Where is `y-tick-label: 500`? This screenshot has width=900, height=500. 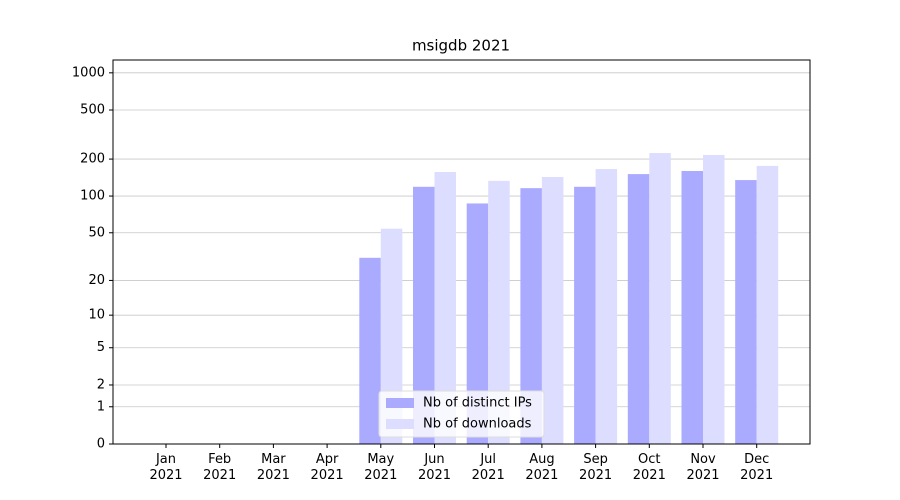
y-tick-label: 500 is located at coordinates (92, 110).